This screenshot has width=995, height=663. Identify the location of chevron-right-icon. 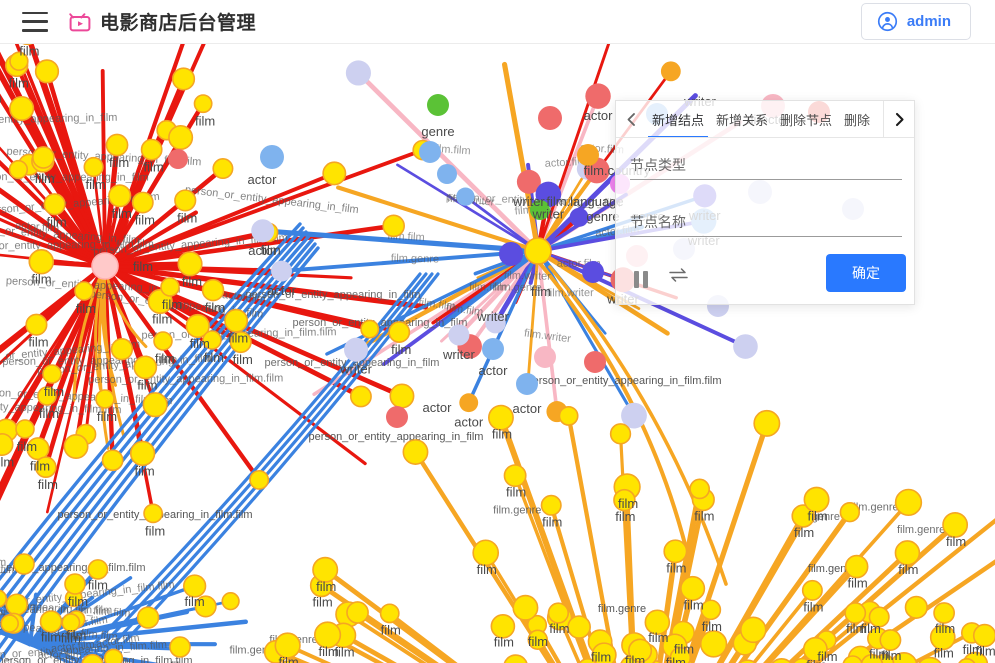
(898, 119).